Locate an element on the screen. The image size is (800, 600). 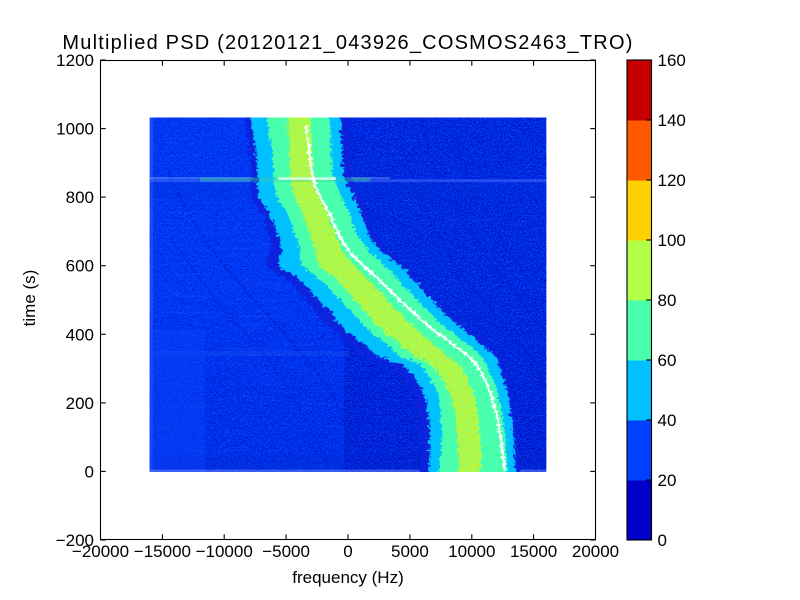
svg-text: 600 is located at coordinates (80, 266).